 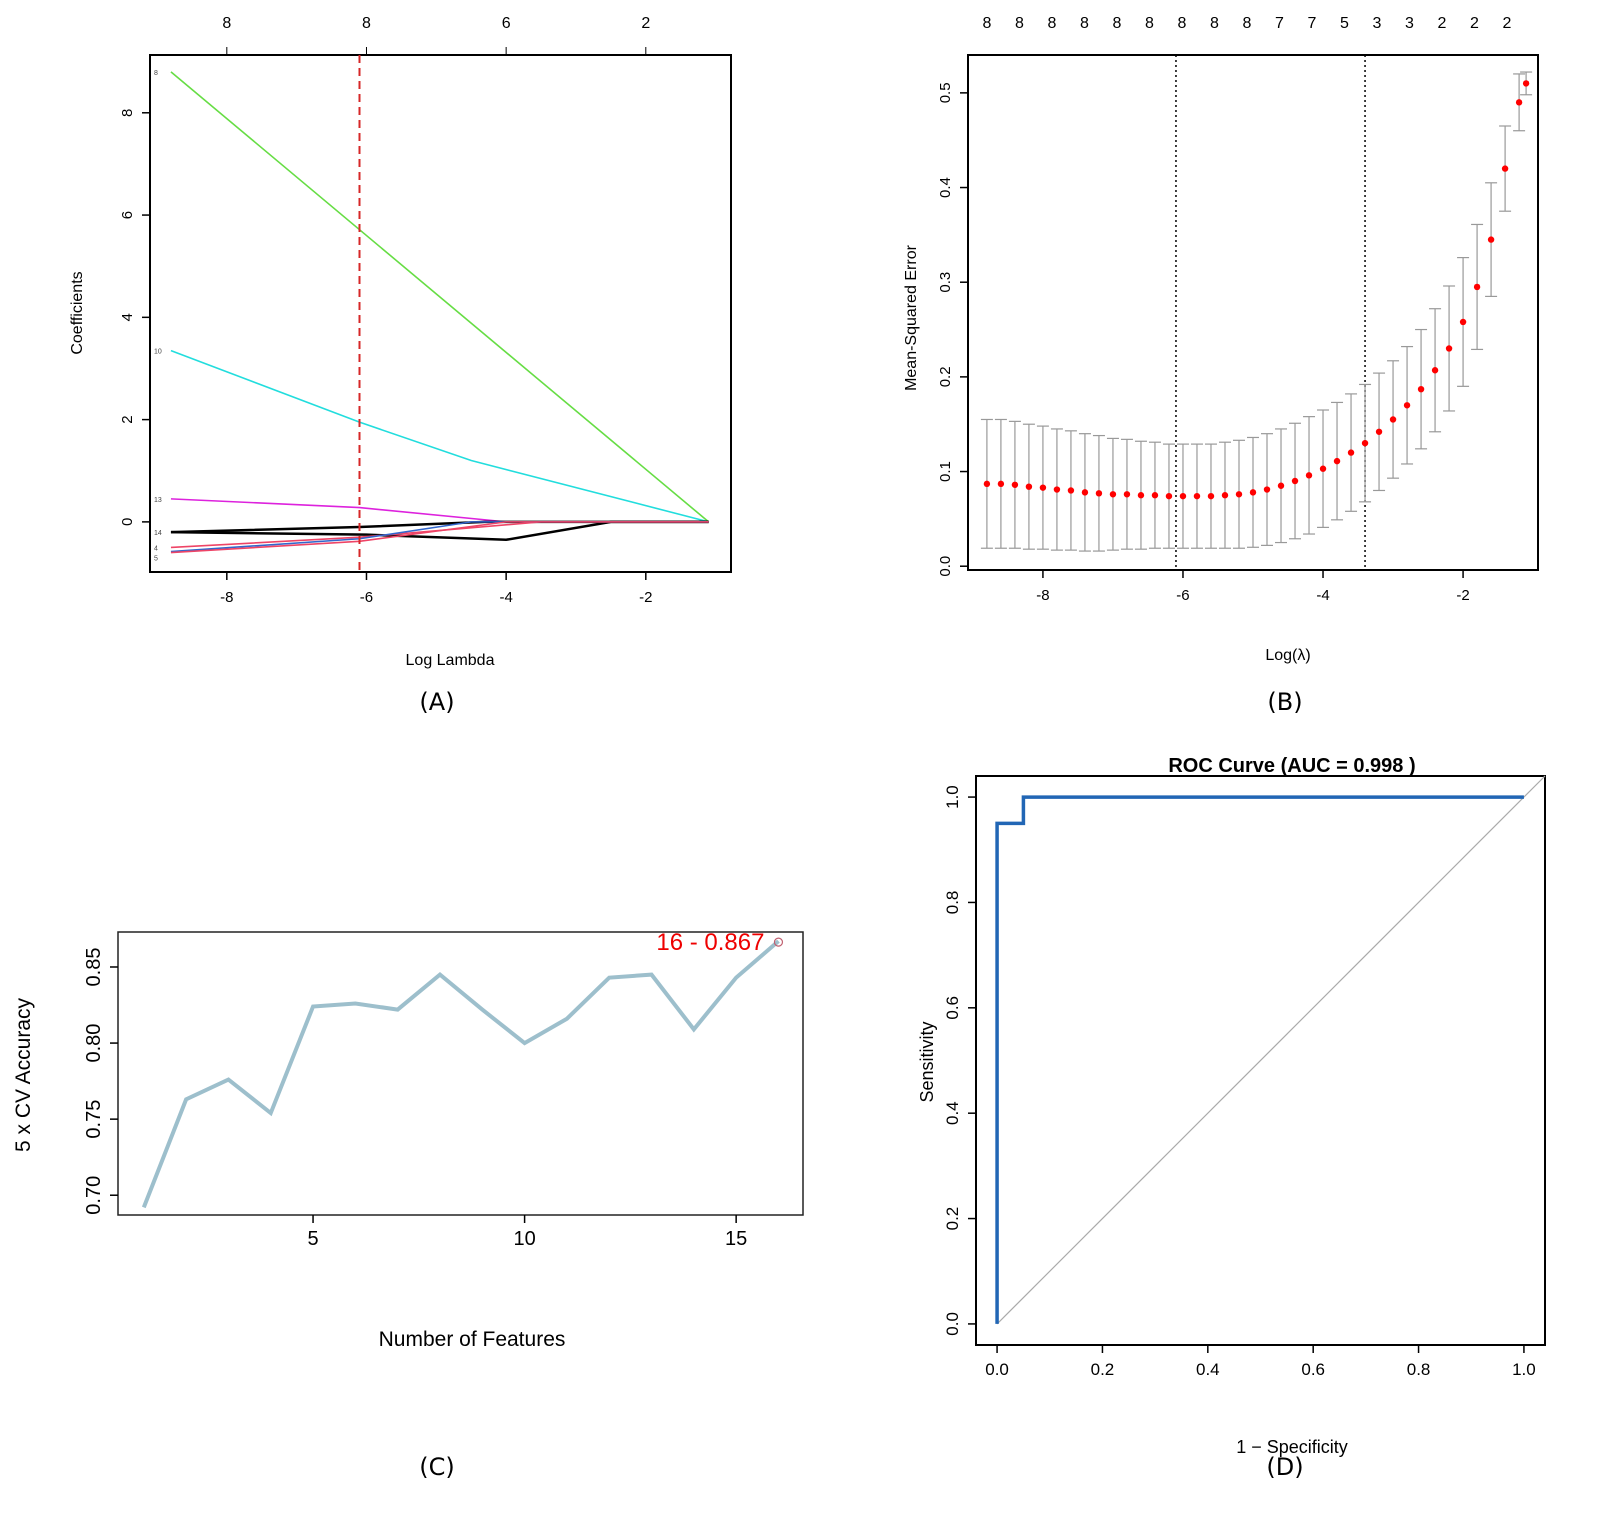 I want to click on d-diagonal-reference-ext, so click(x=1534, y=786).